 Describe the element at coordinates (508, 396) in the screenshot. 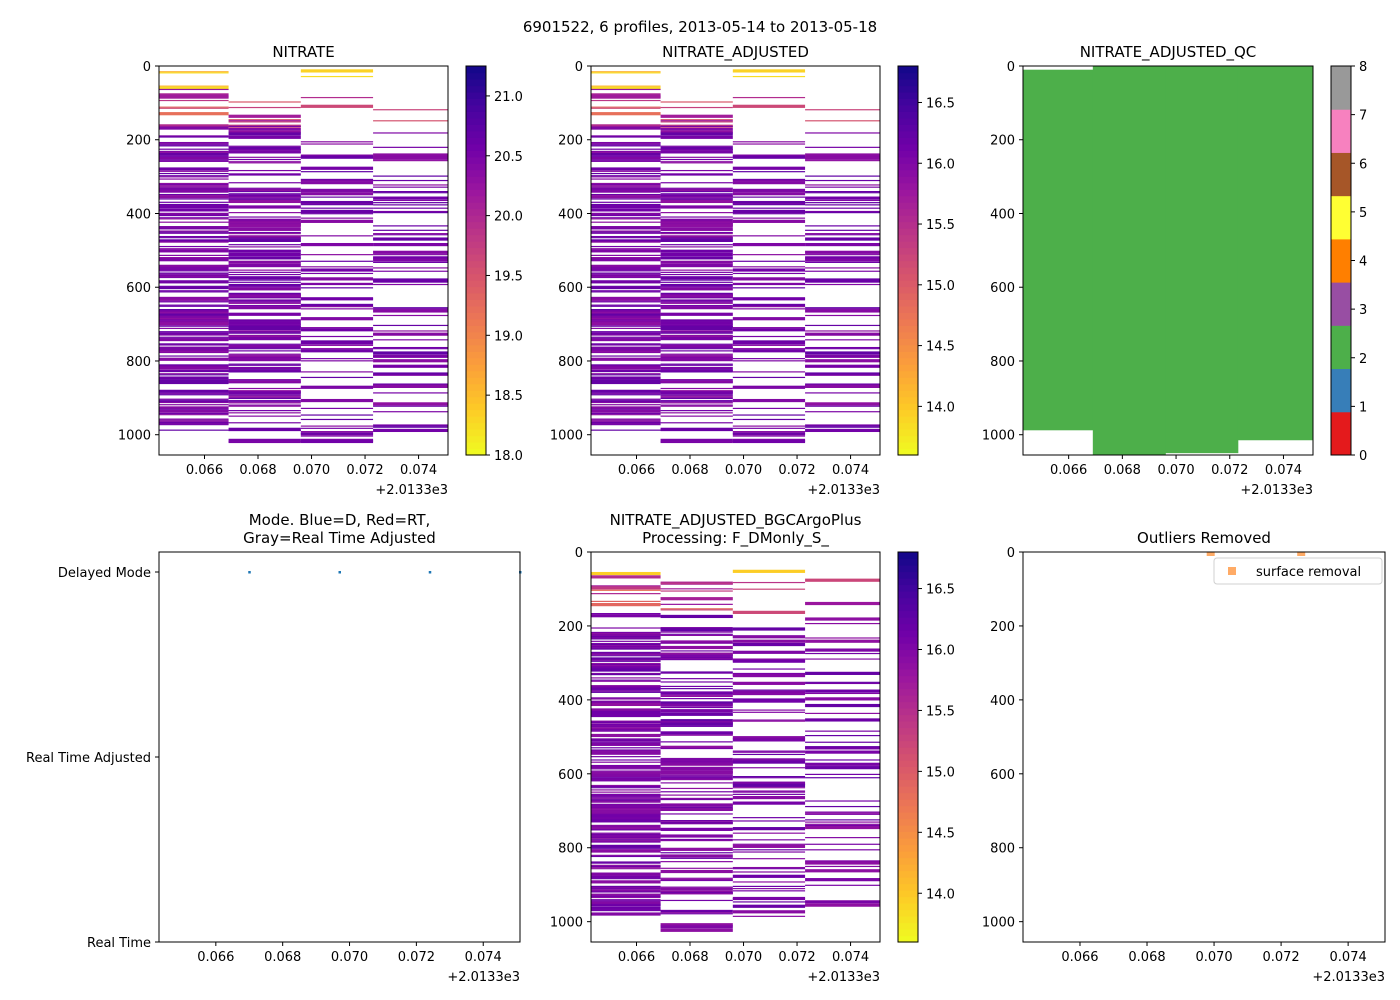

I see `nitrate-colorbar-tick-label: 18.5` at that location.